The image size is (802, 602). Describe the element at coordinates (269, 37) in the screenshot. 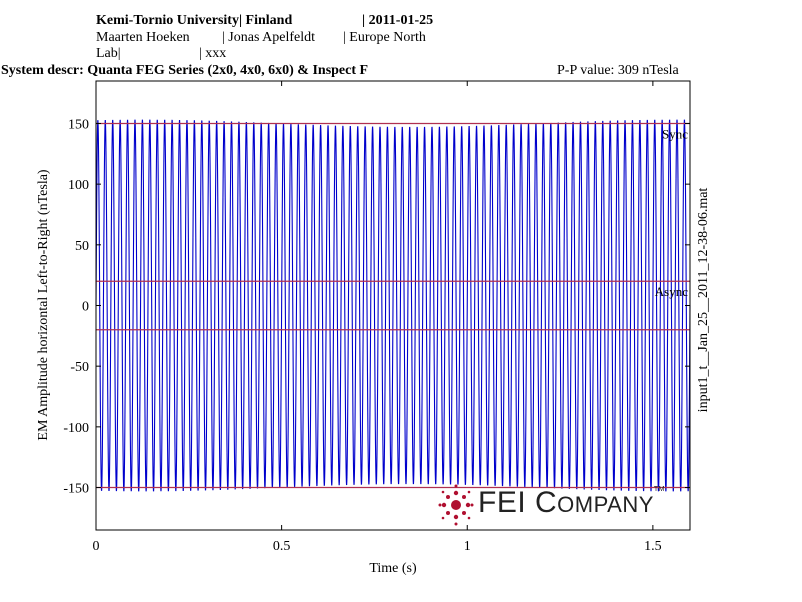

I see `header-person2: | Jonas Apelfeldt` at that location.